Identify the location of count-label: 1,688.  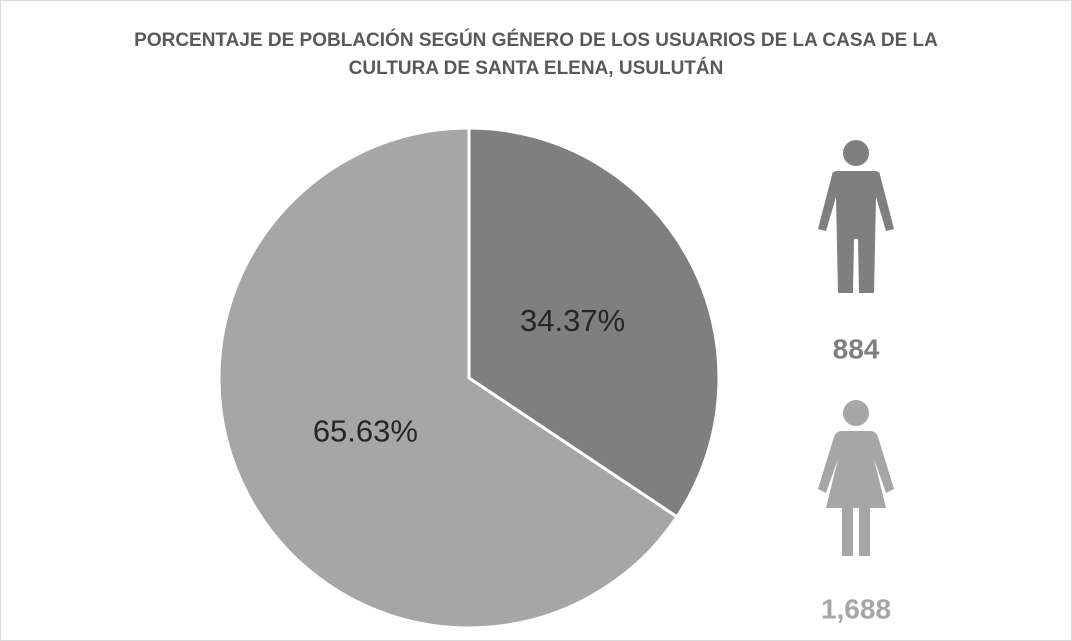
(856, 608).